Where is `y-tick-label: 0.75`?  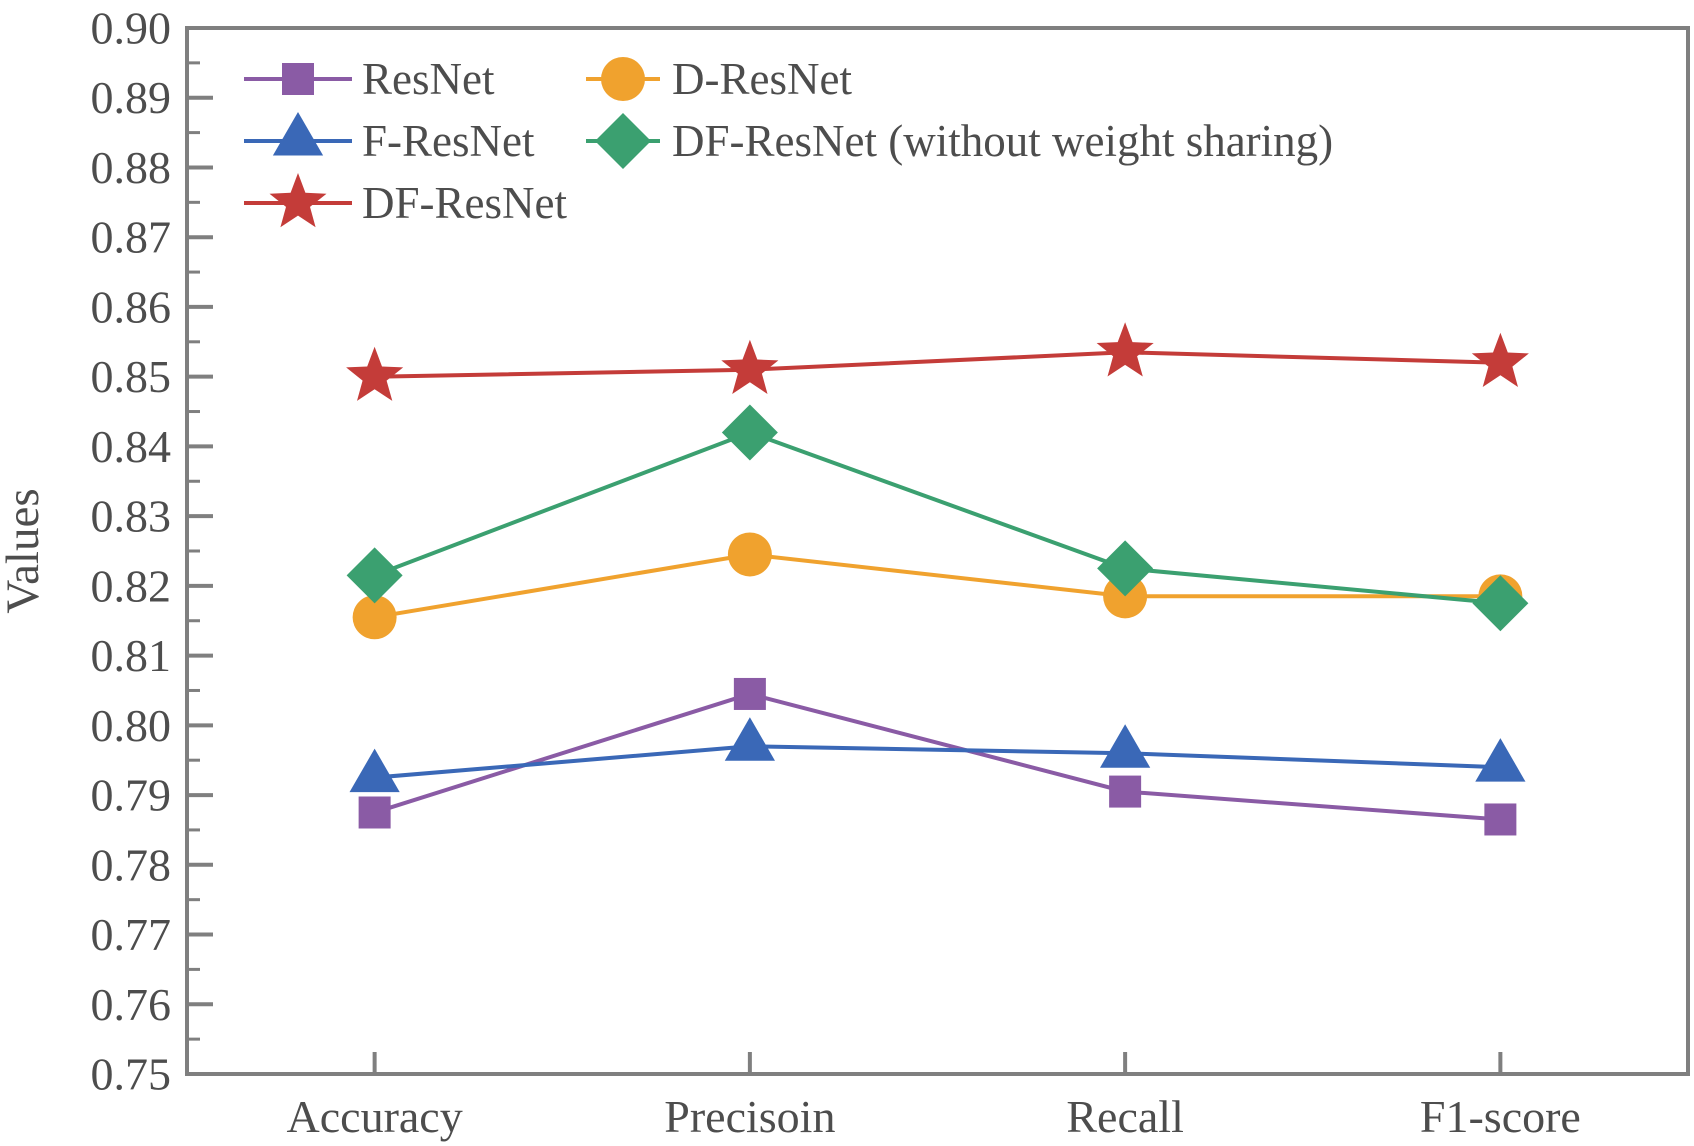 y-tick-label: 0.75 is located at coordinates (131, 1074).